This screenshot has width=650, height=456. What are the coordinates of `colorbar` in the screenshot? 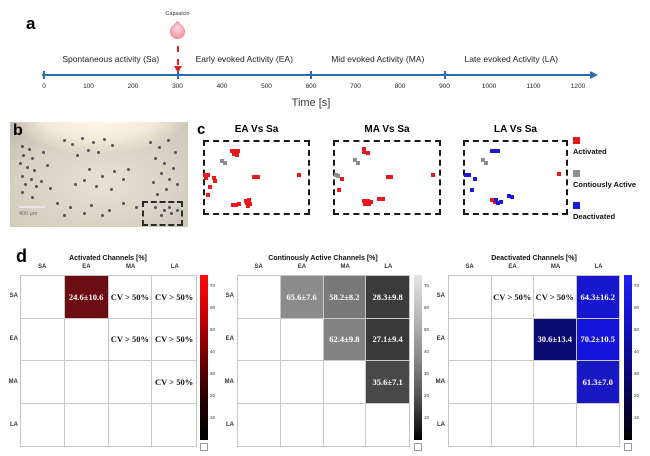 It's located at (418, 357).